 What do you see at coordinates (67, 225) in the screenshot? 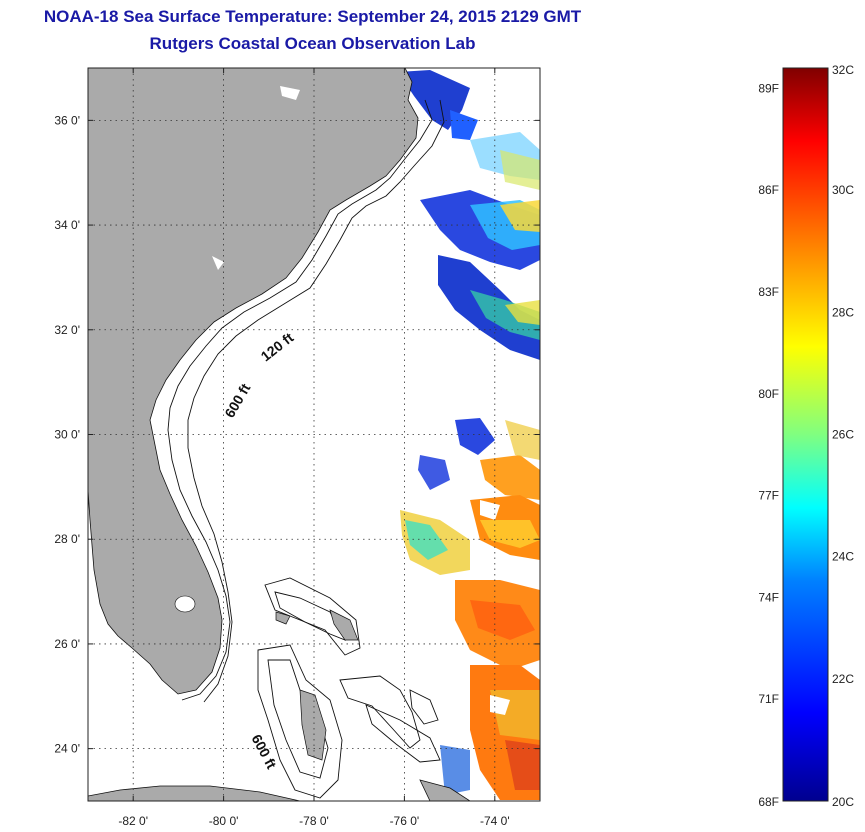
I see `lat-tick-label: 34 0'` at bounding box center [67, 225].